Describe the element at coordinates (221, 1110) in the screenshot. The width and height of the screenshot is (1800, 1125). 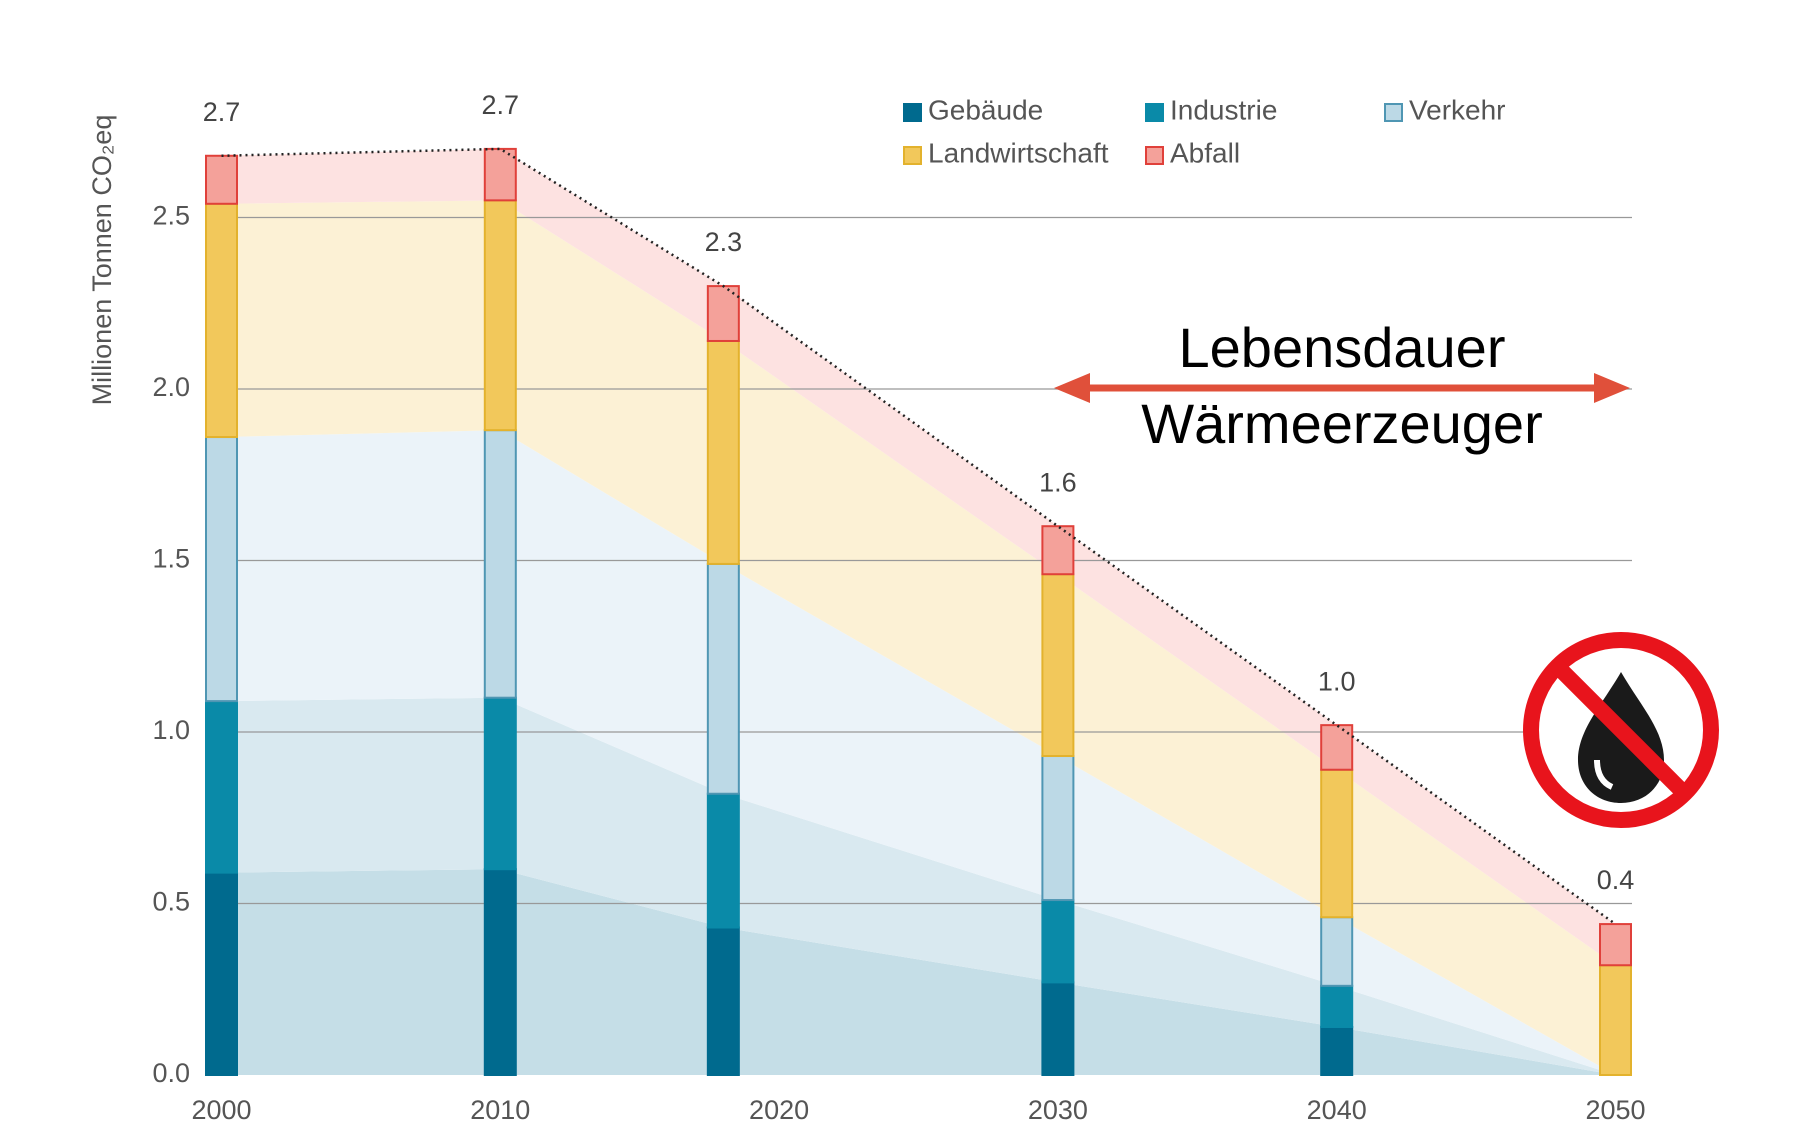
I see `x-tick-label: 2000` at that location.